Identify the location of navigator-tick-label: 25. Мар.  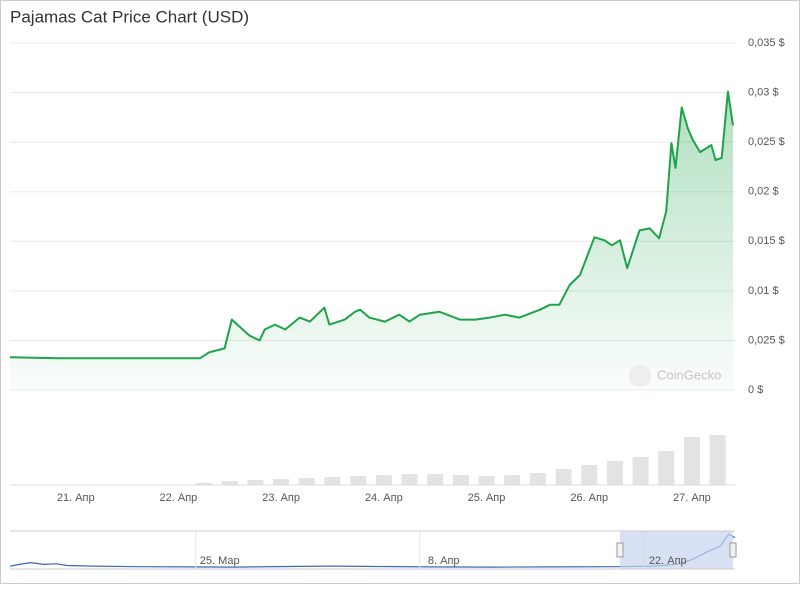
(220, 561).